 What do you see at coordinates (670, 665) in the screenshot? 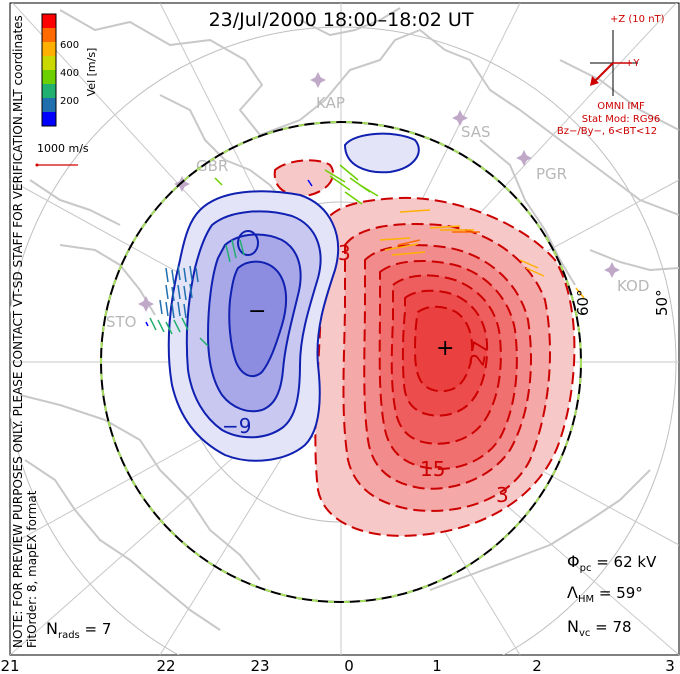
I see `mlt-tick-3: 3` at bounding box center [670, 665].